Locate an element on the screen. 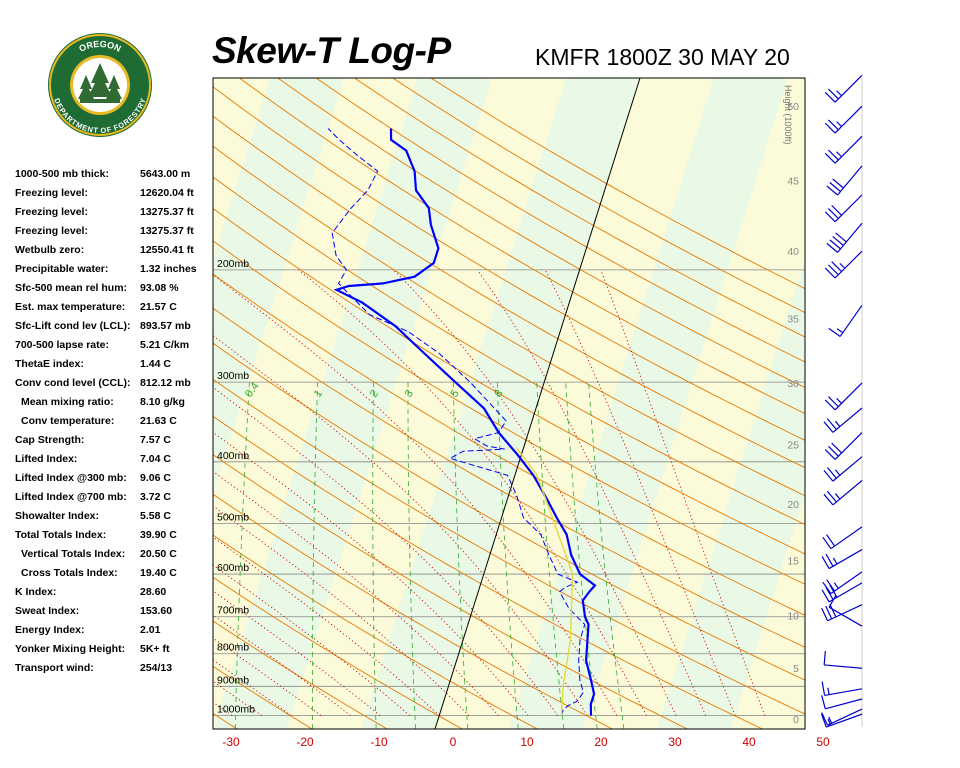  page-title: Skew-T Log-P is located at coordinates (331, 50).